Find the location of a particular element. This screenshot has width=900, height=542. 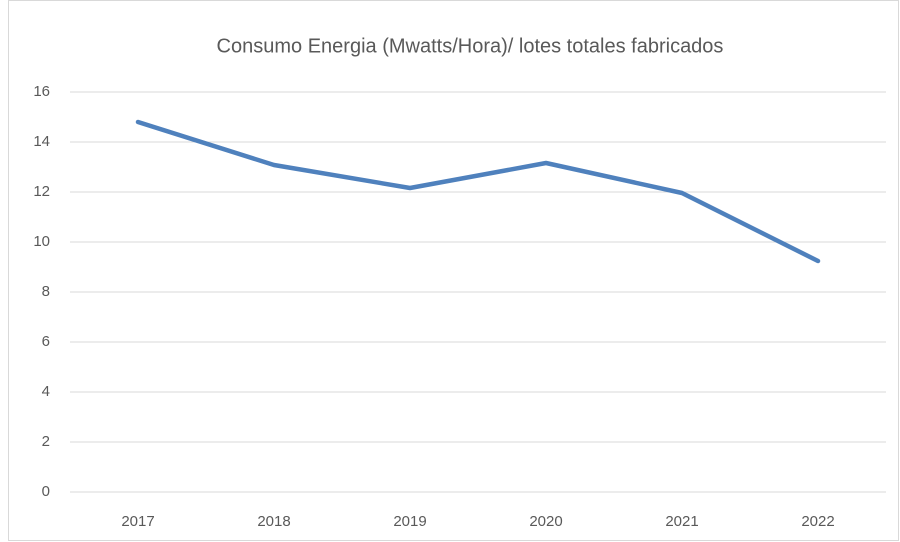

y-tick-label: 10 is located at coordinates (41, 241).